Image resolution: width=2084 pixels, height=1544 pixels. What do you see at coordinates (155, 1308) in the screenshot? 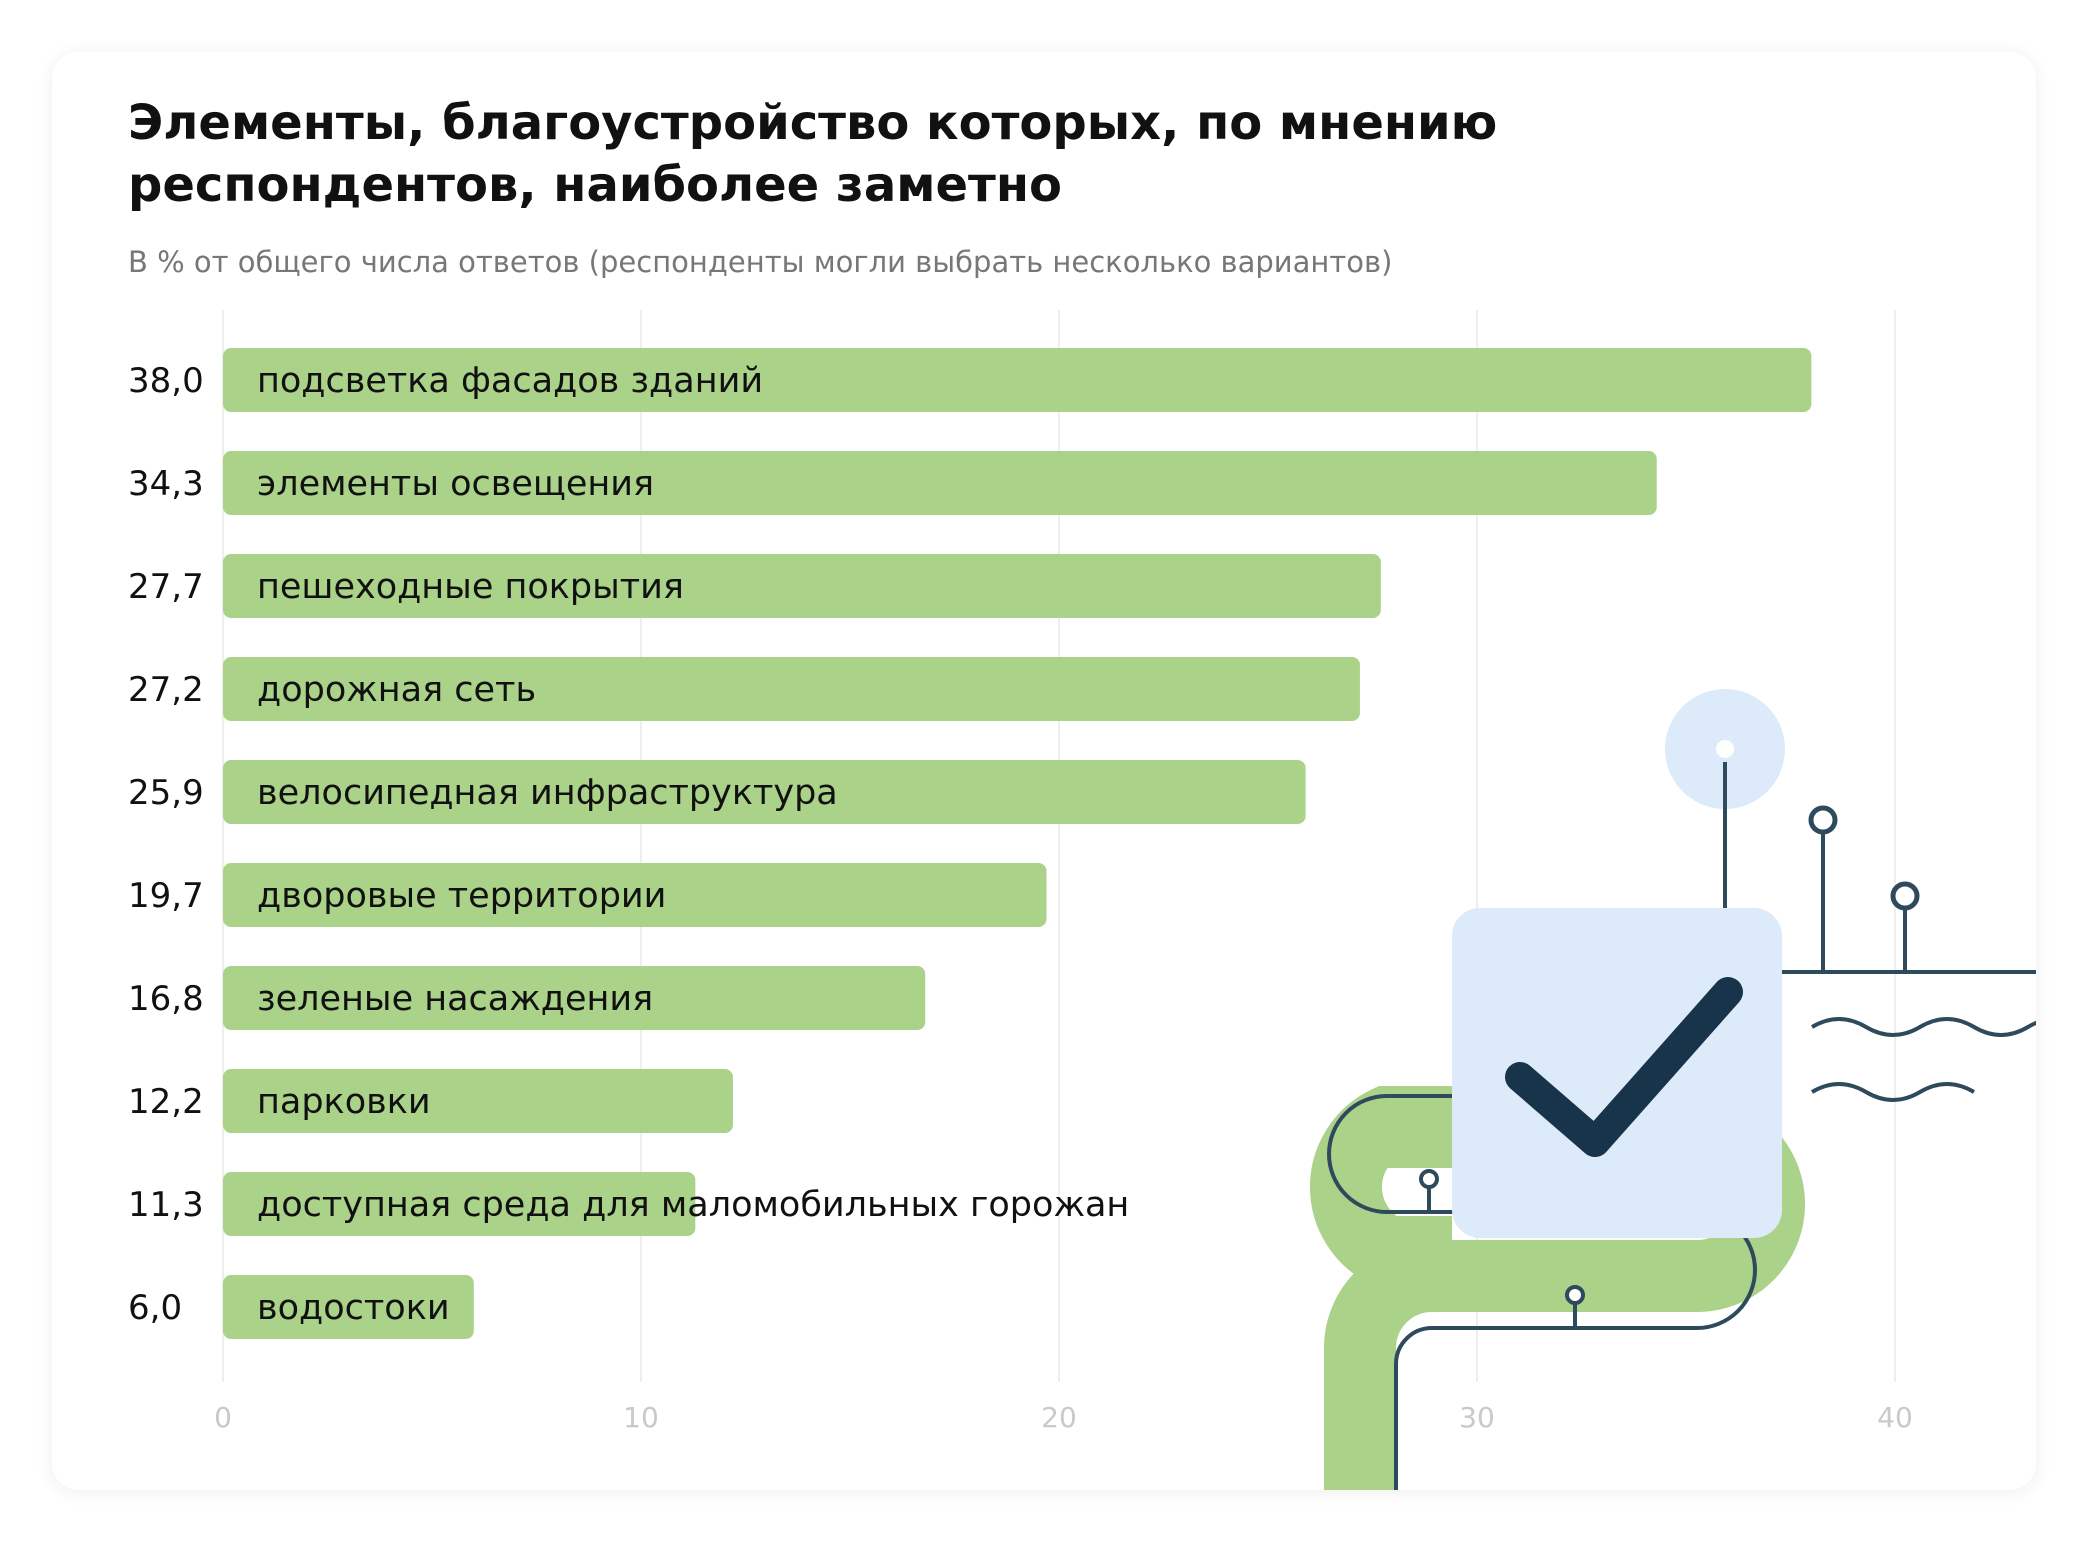
I see `bar-value-label: 6,0` at bounding box center [155, 1308].